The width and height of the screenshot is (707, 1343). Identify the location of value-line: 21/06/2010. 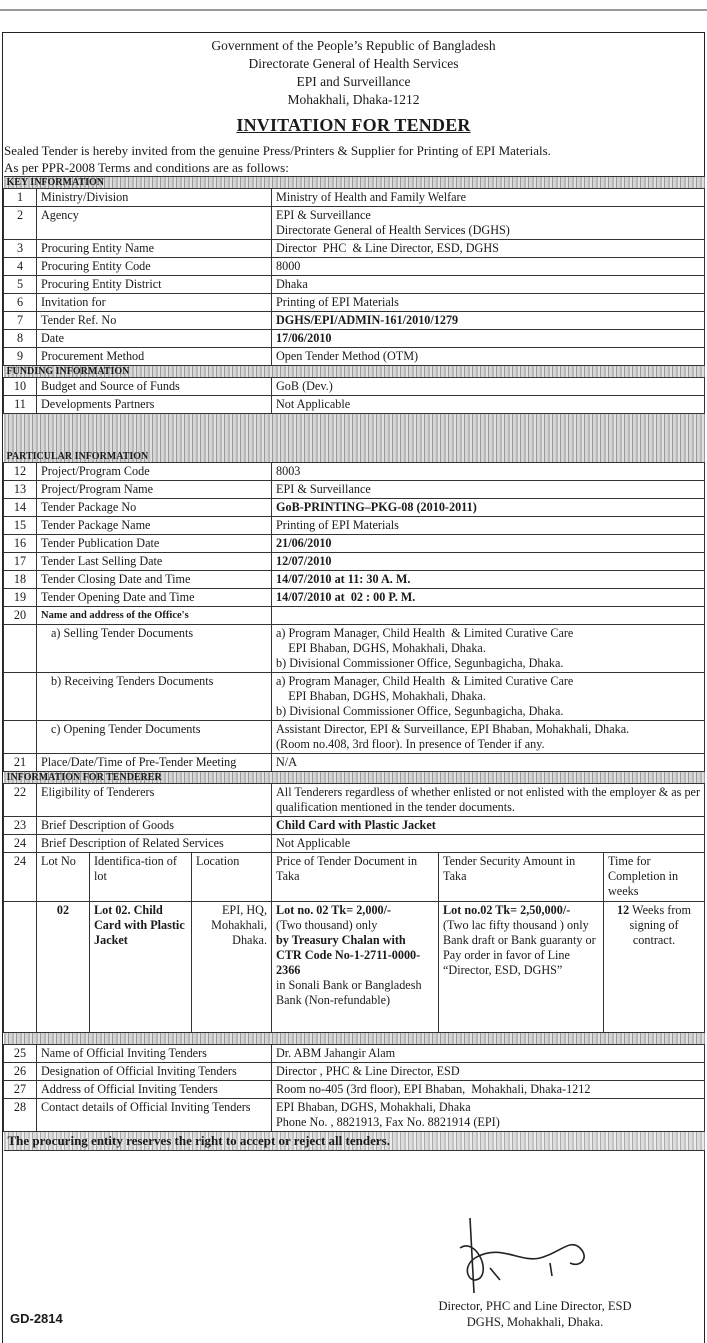
(304, 543).